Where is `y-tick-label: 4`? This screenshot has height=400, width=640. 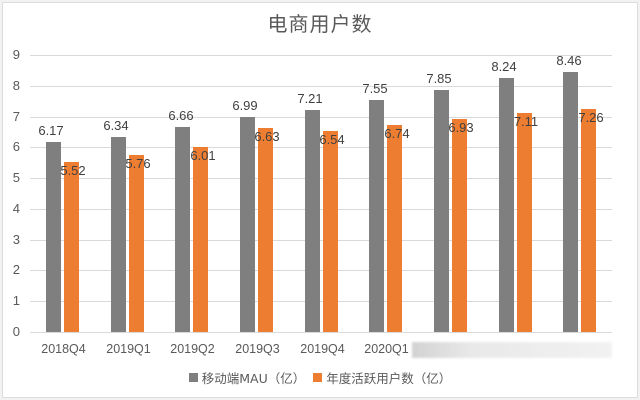
y-tick-label: 4 is located at coordinates (16, 208).